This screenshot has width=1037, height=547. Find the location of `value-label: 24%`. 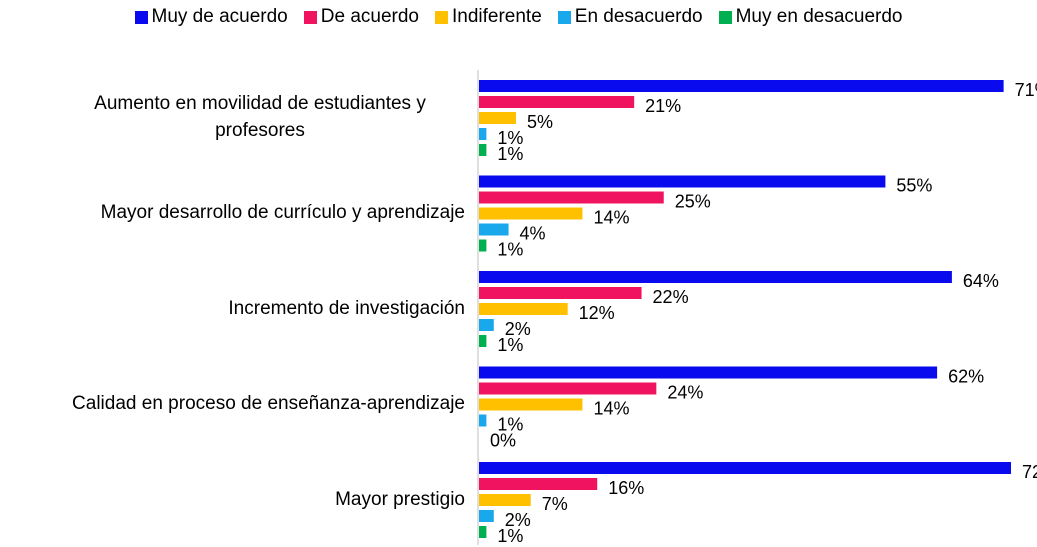

value-label: 24% is located at coordinates (685, 392).